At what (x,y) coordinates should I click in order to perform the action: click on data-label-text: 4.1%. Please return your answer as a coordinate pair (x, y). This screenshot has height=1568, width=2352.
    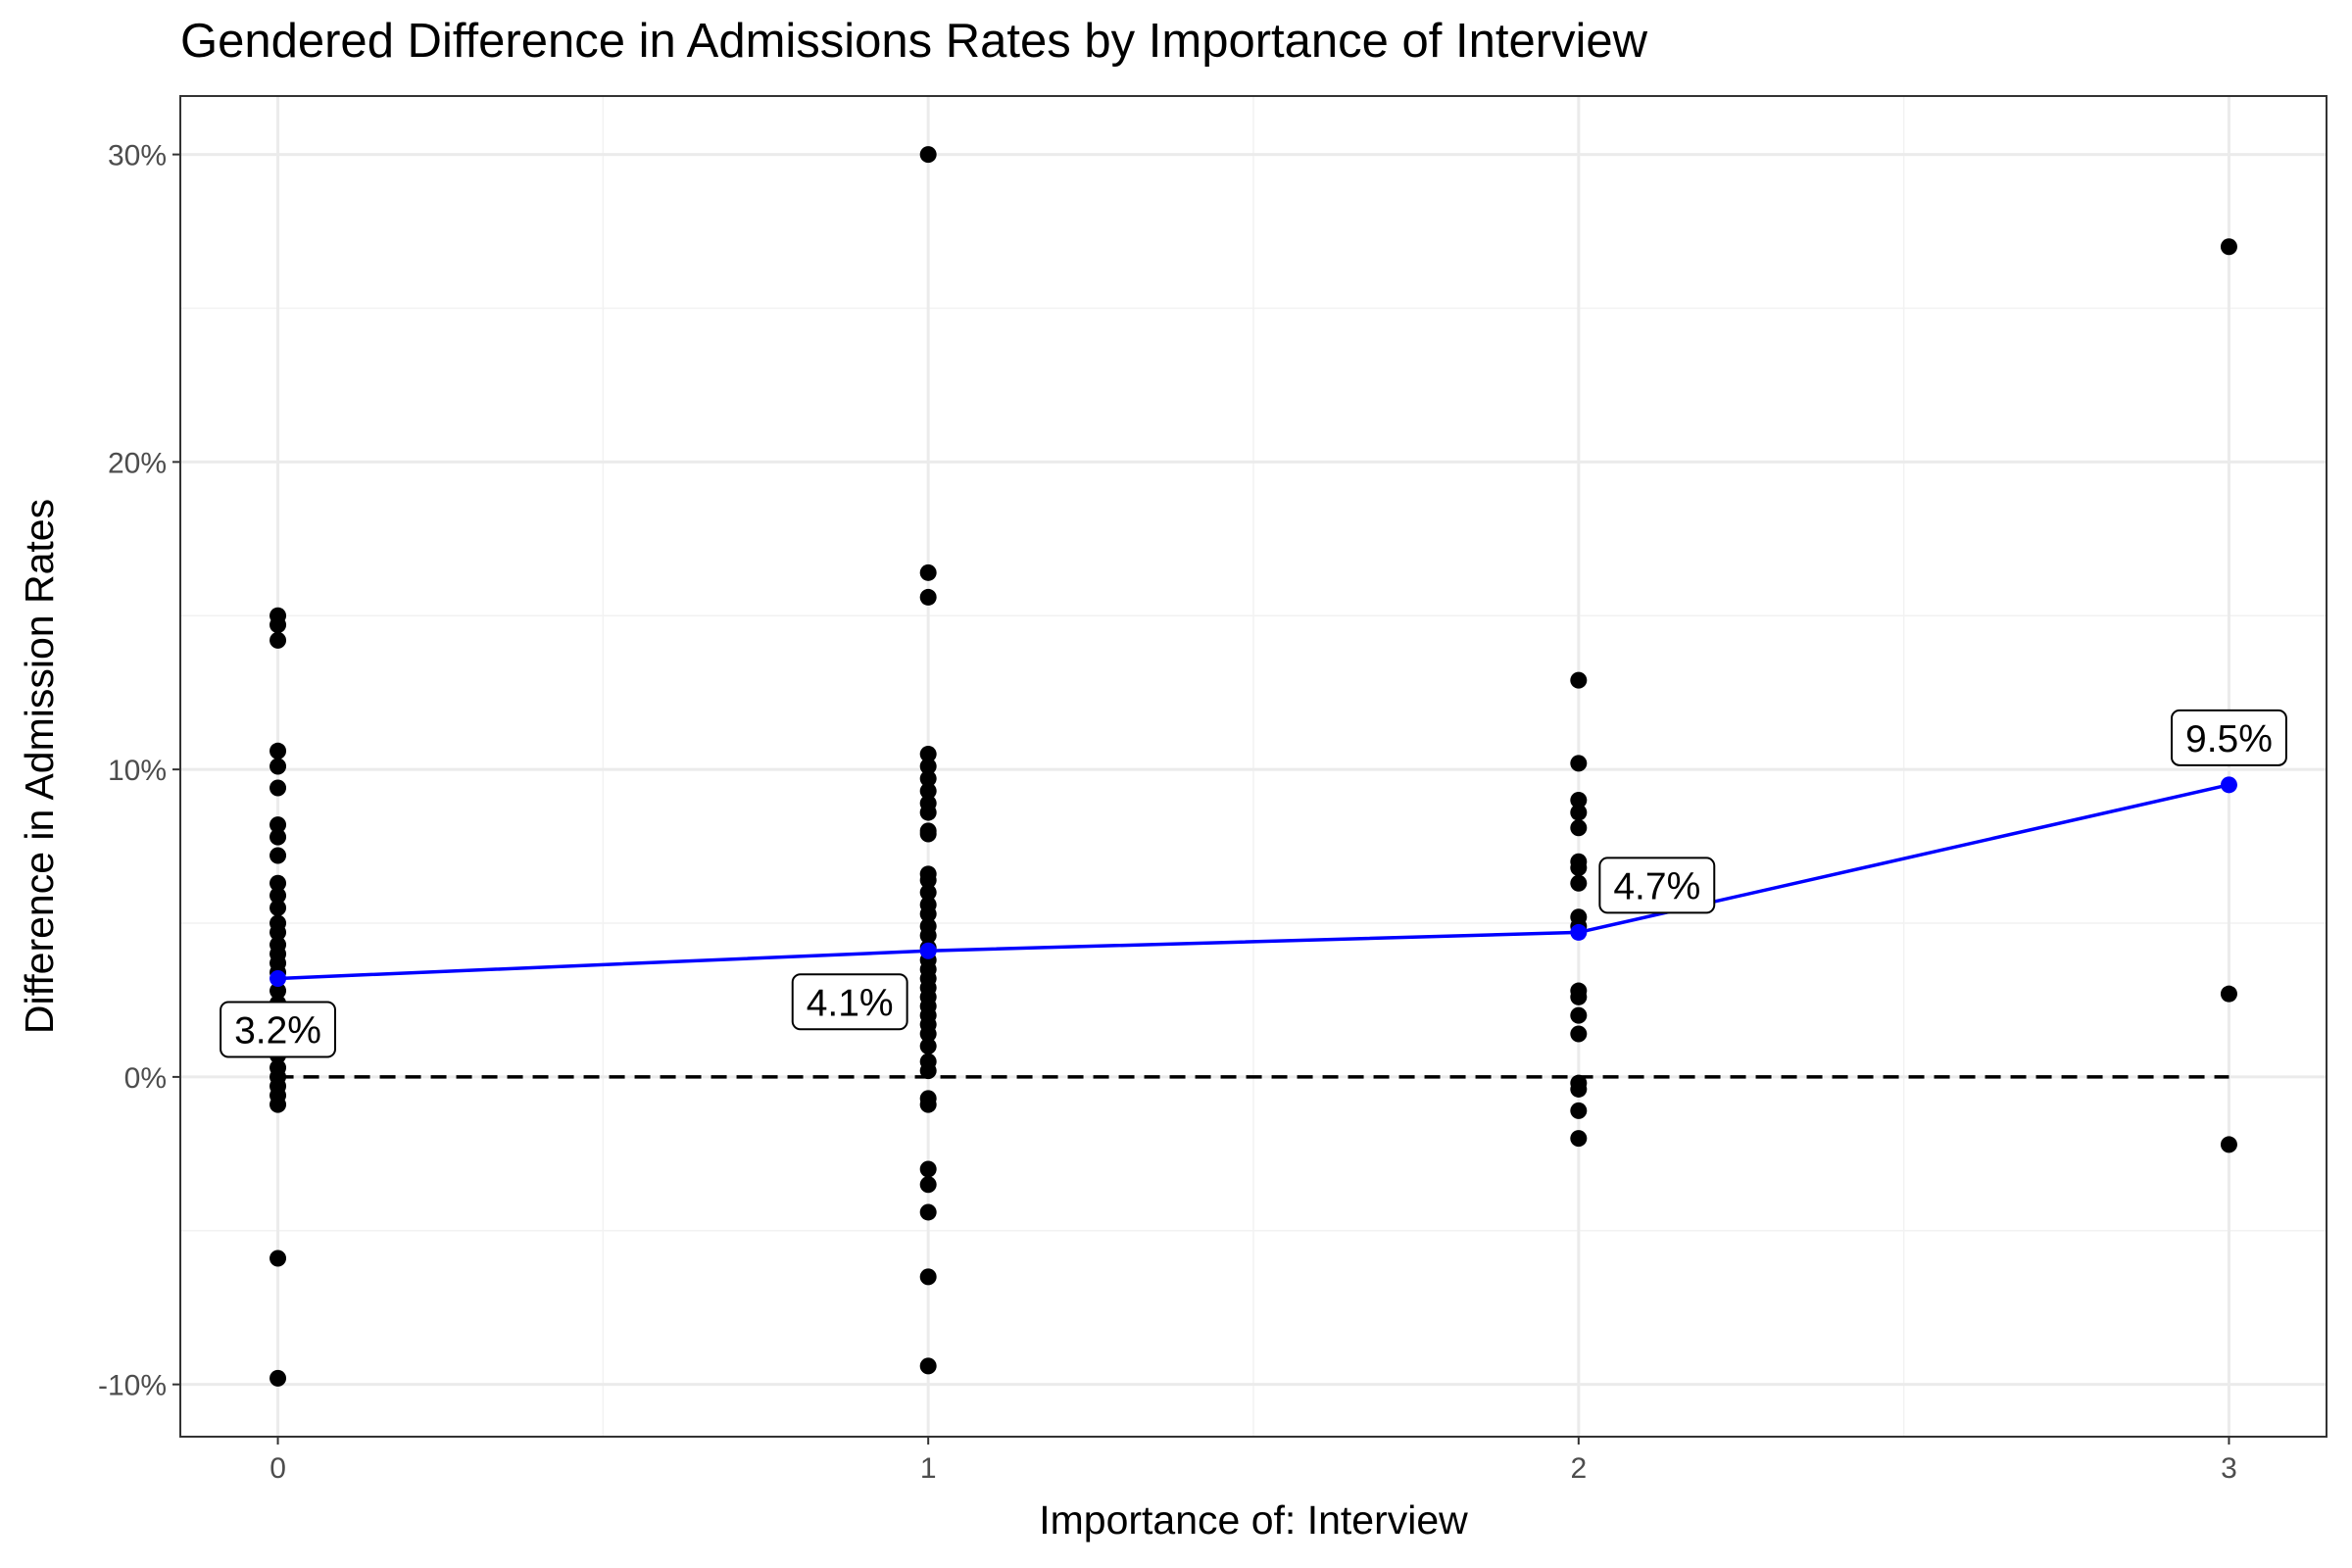
    Looking at the image, I should click on (850, 1003).